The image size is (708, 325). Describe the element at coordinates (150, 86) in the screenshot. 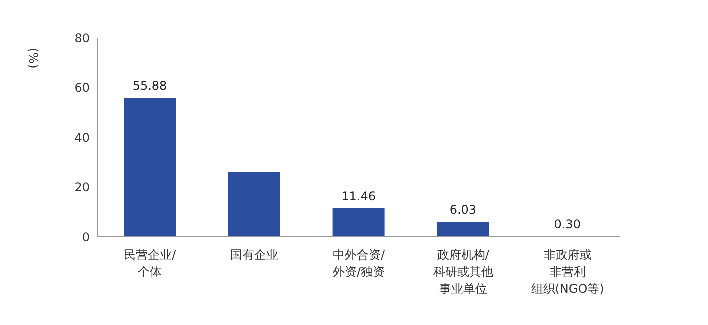

I see `data-label: 55.88` at that location.